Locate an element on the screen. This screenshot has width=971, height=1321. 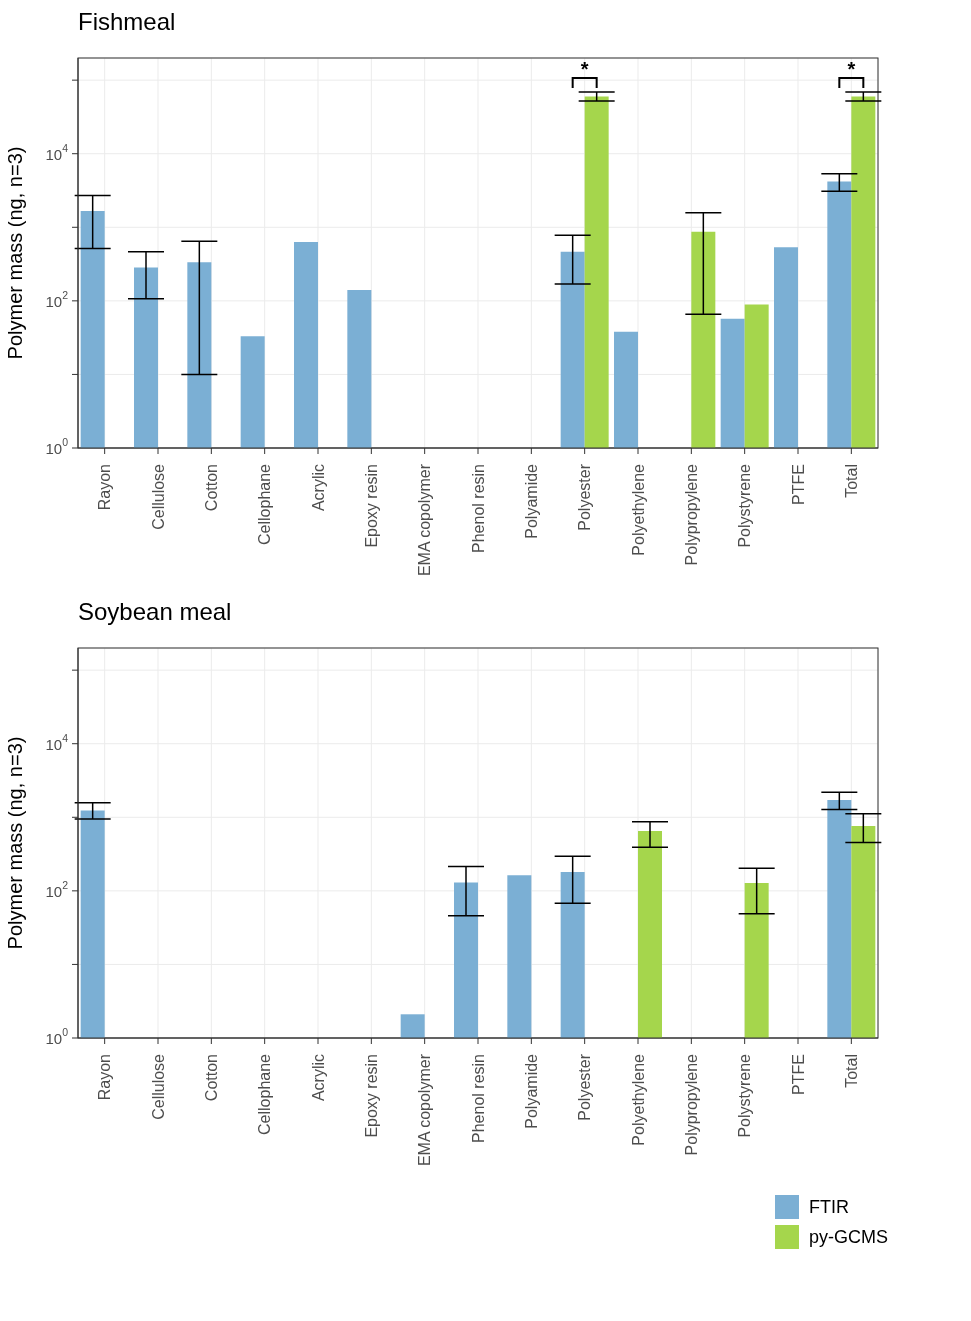
chart-title: Soybean meal is located at coordinates (155, 612).